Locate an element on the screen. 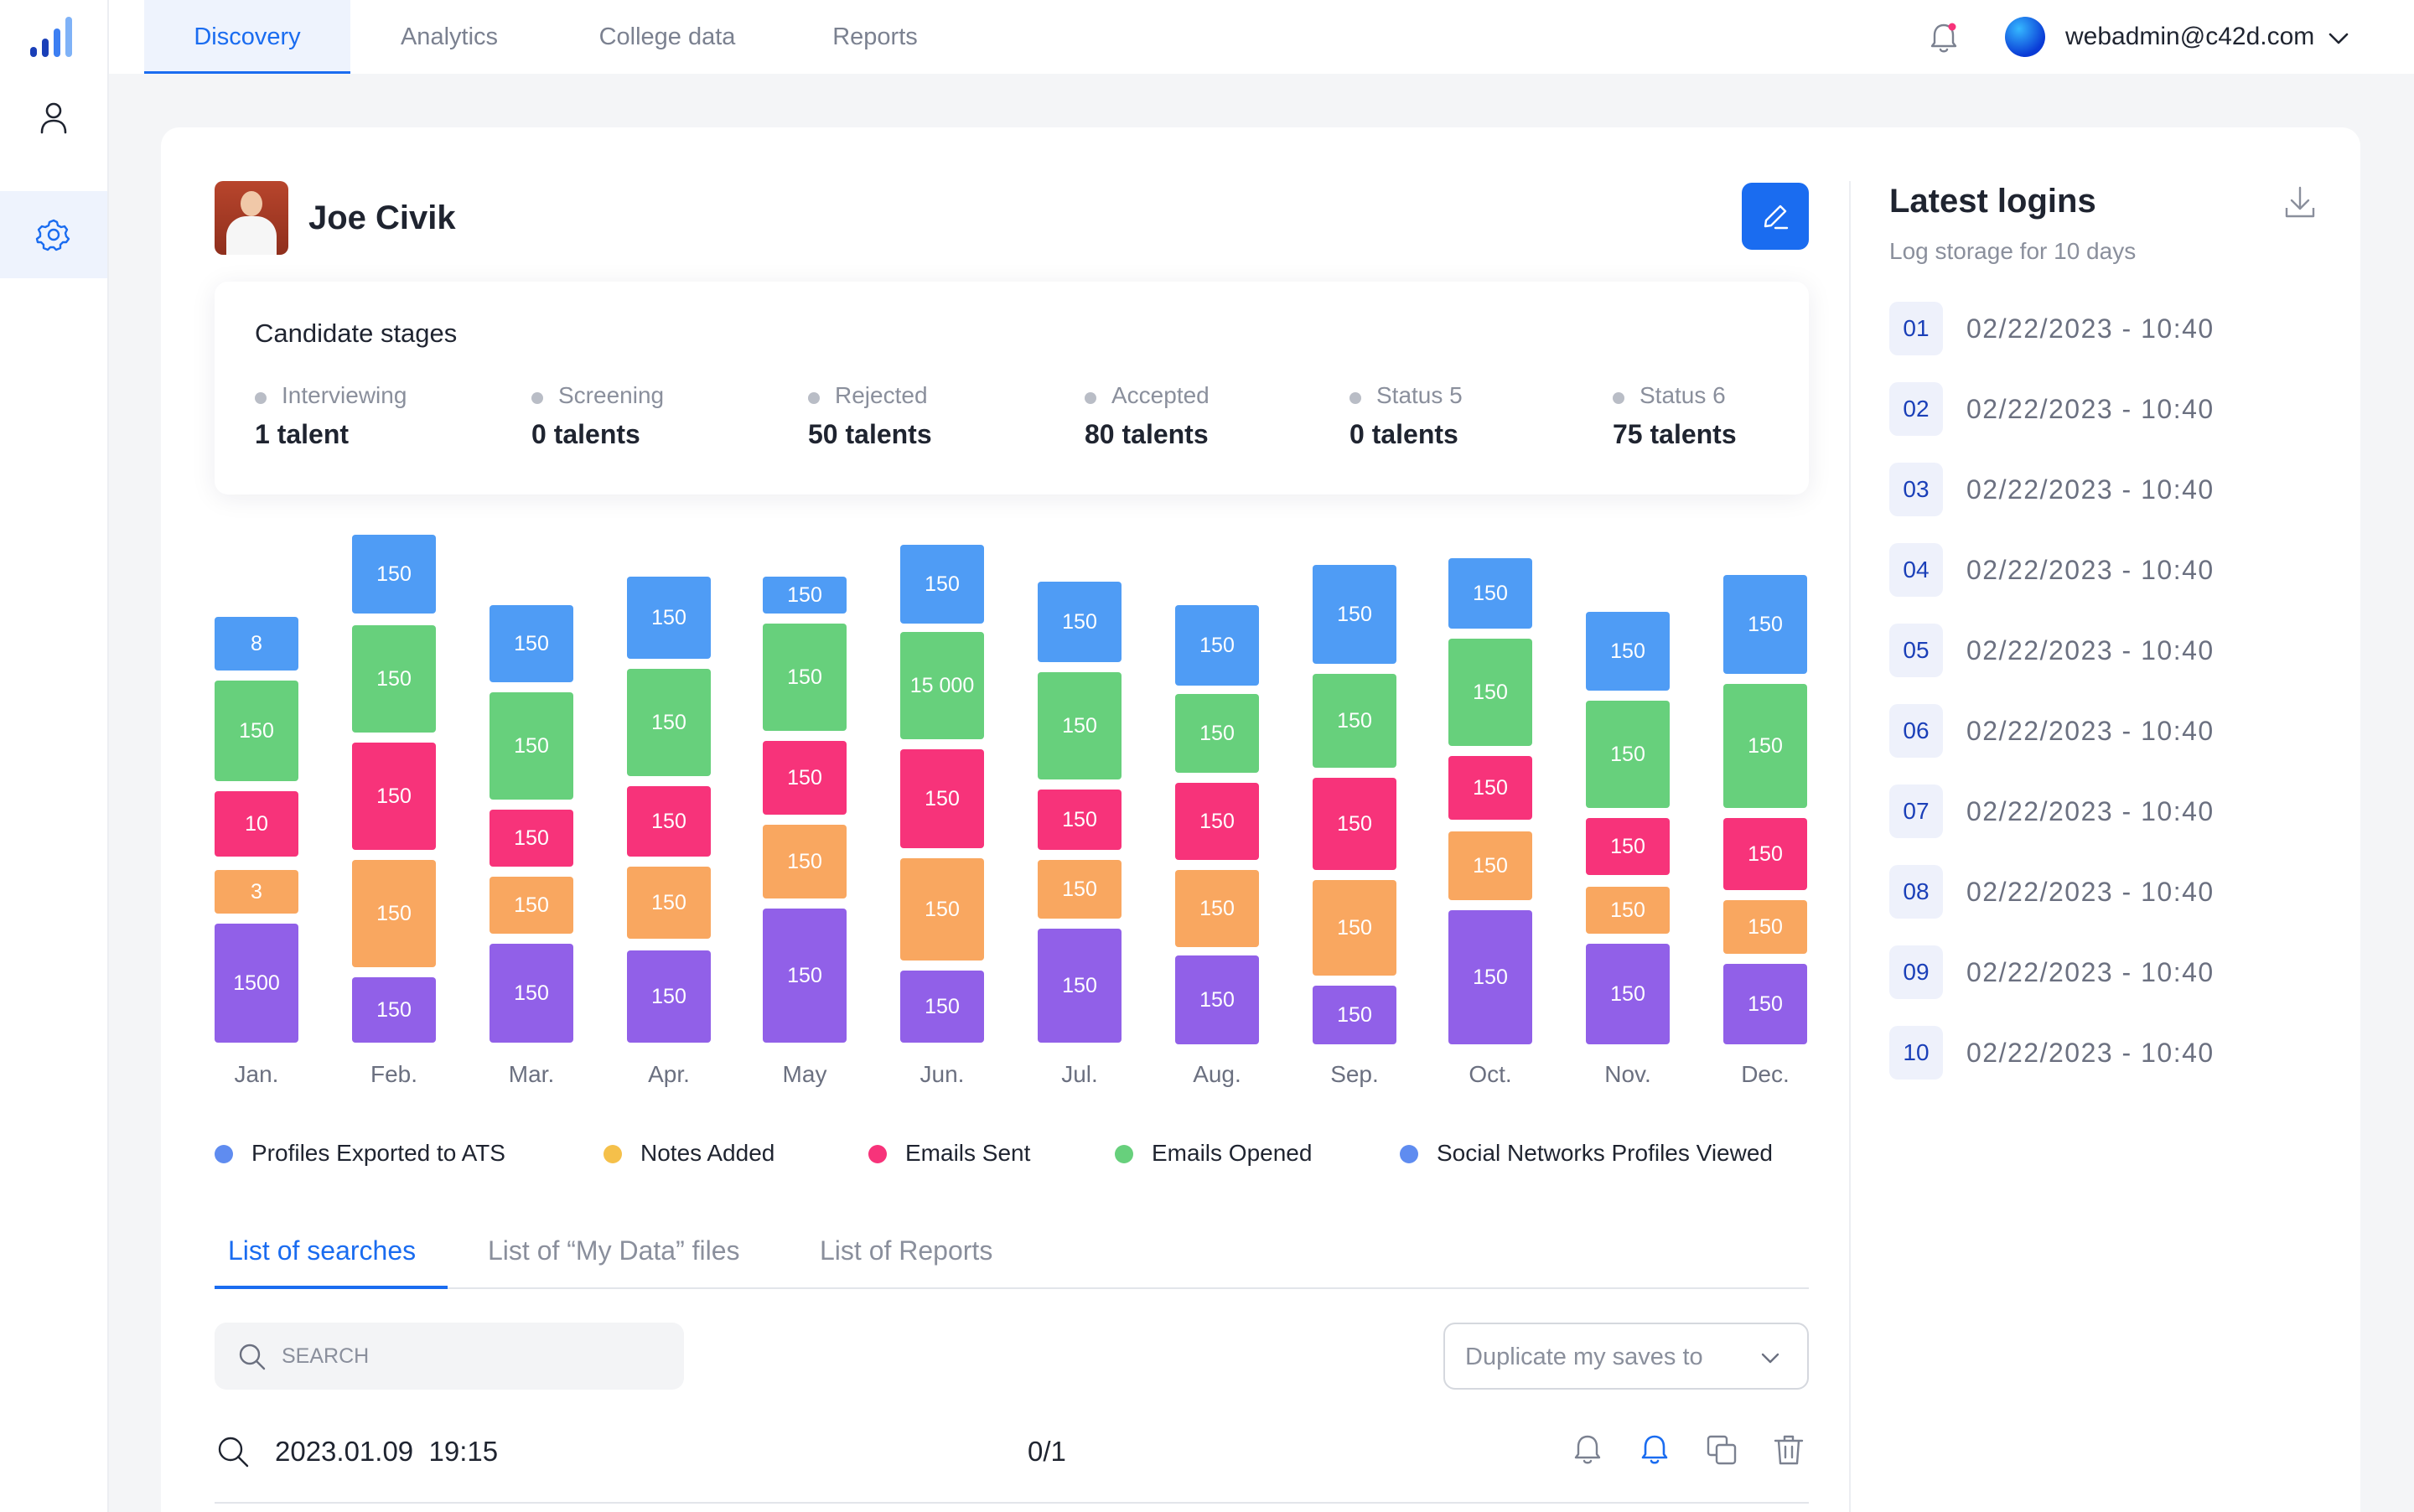 This screenshot has width=2414, height=1512. search-list-row: 2023.01.09 19:15 0/1 is located at coordinates (1012, 1462).